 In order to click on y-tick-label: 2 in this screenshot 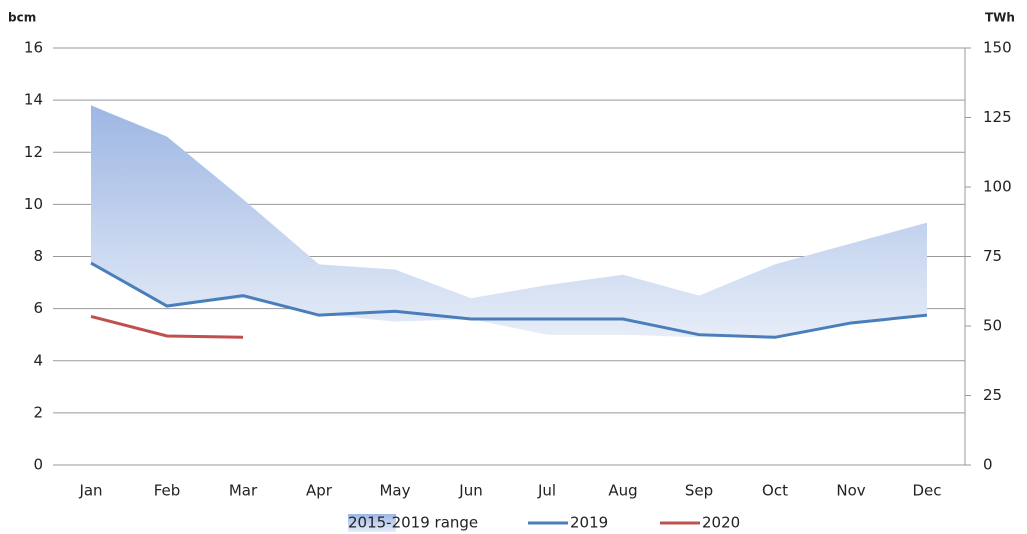, I will do `click(38, 412)`.